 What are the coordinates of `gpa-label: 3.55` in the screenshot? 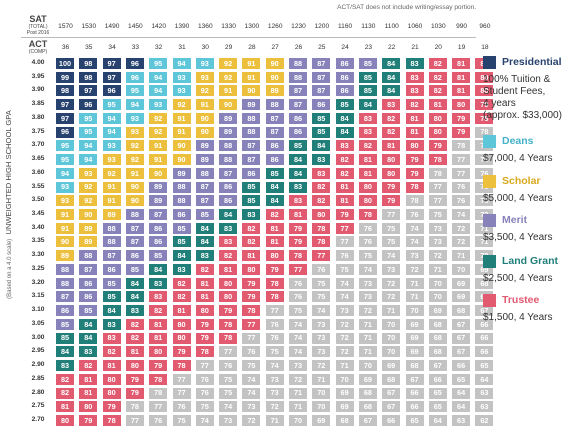 It's located at (38, 186).